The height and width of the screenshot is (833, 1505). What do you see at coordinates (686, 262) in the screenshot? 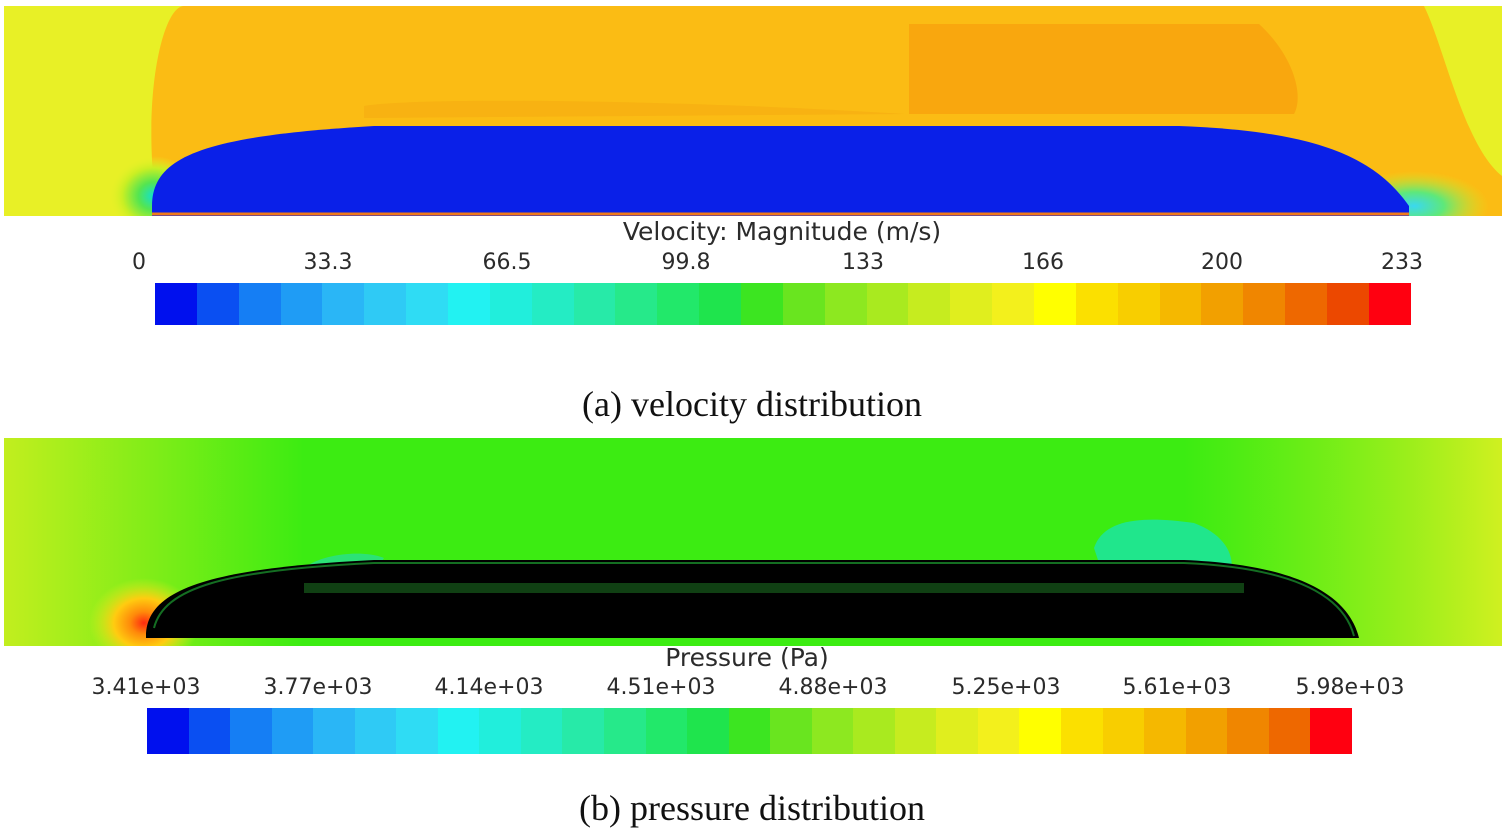
I see `velocity-tick-label: 99.8` at bounding box center [686, 262].